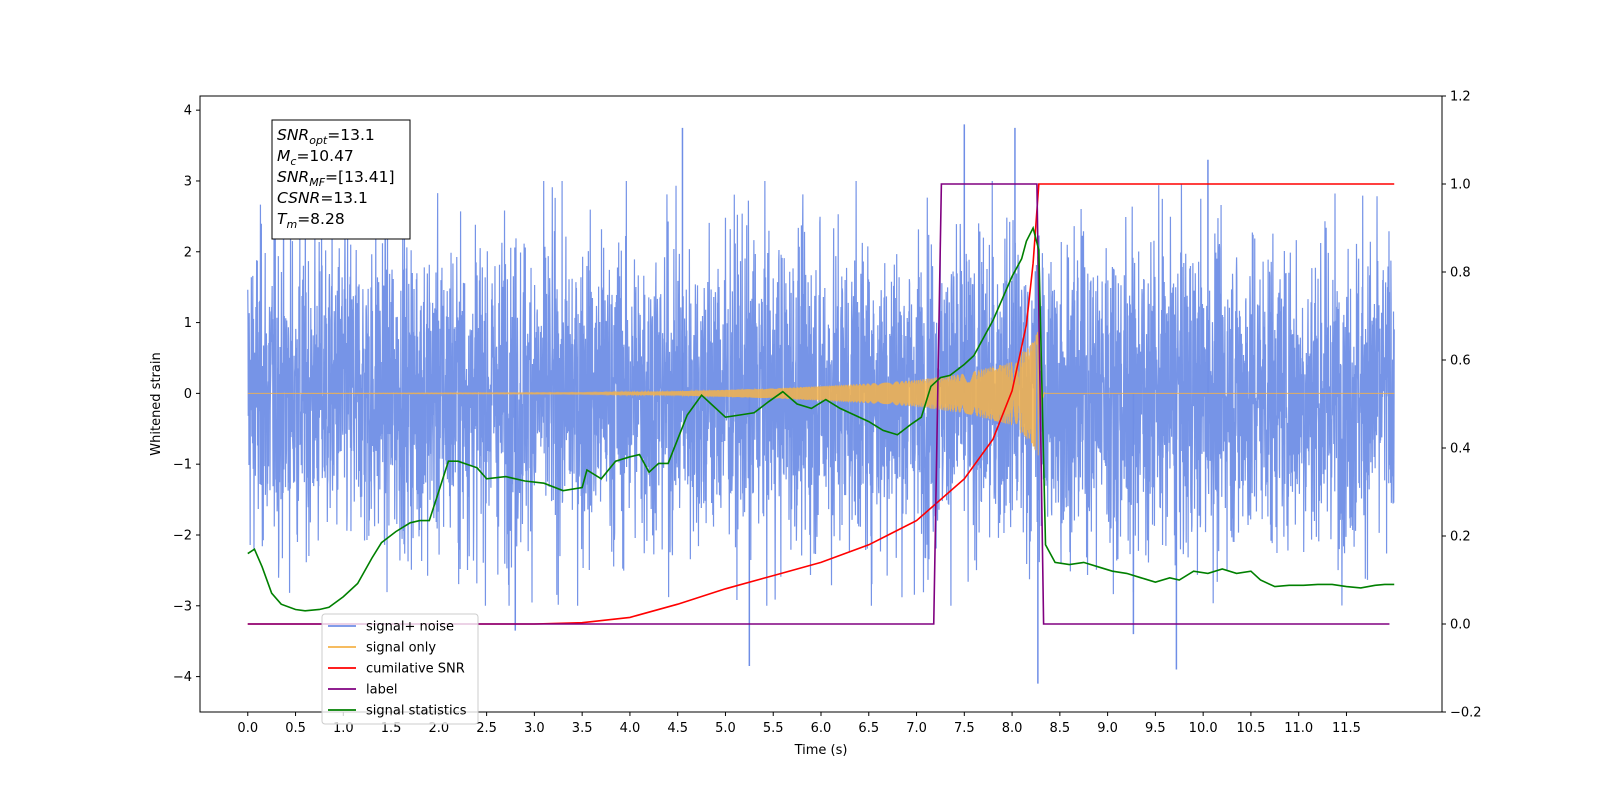  Describe the element at coordinates (486, 728) in the screenshot. I see `x-tick-label: 2.5` at that location.